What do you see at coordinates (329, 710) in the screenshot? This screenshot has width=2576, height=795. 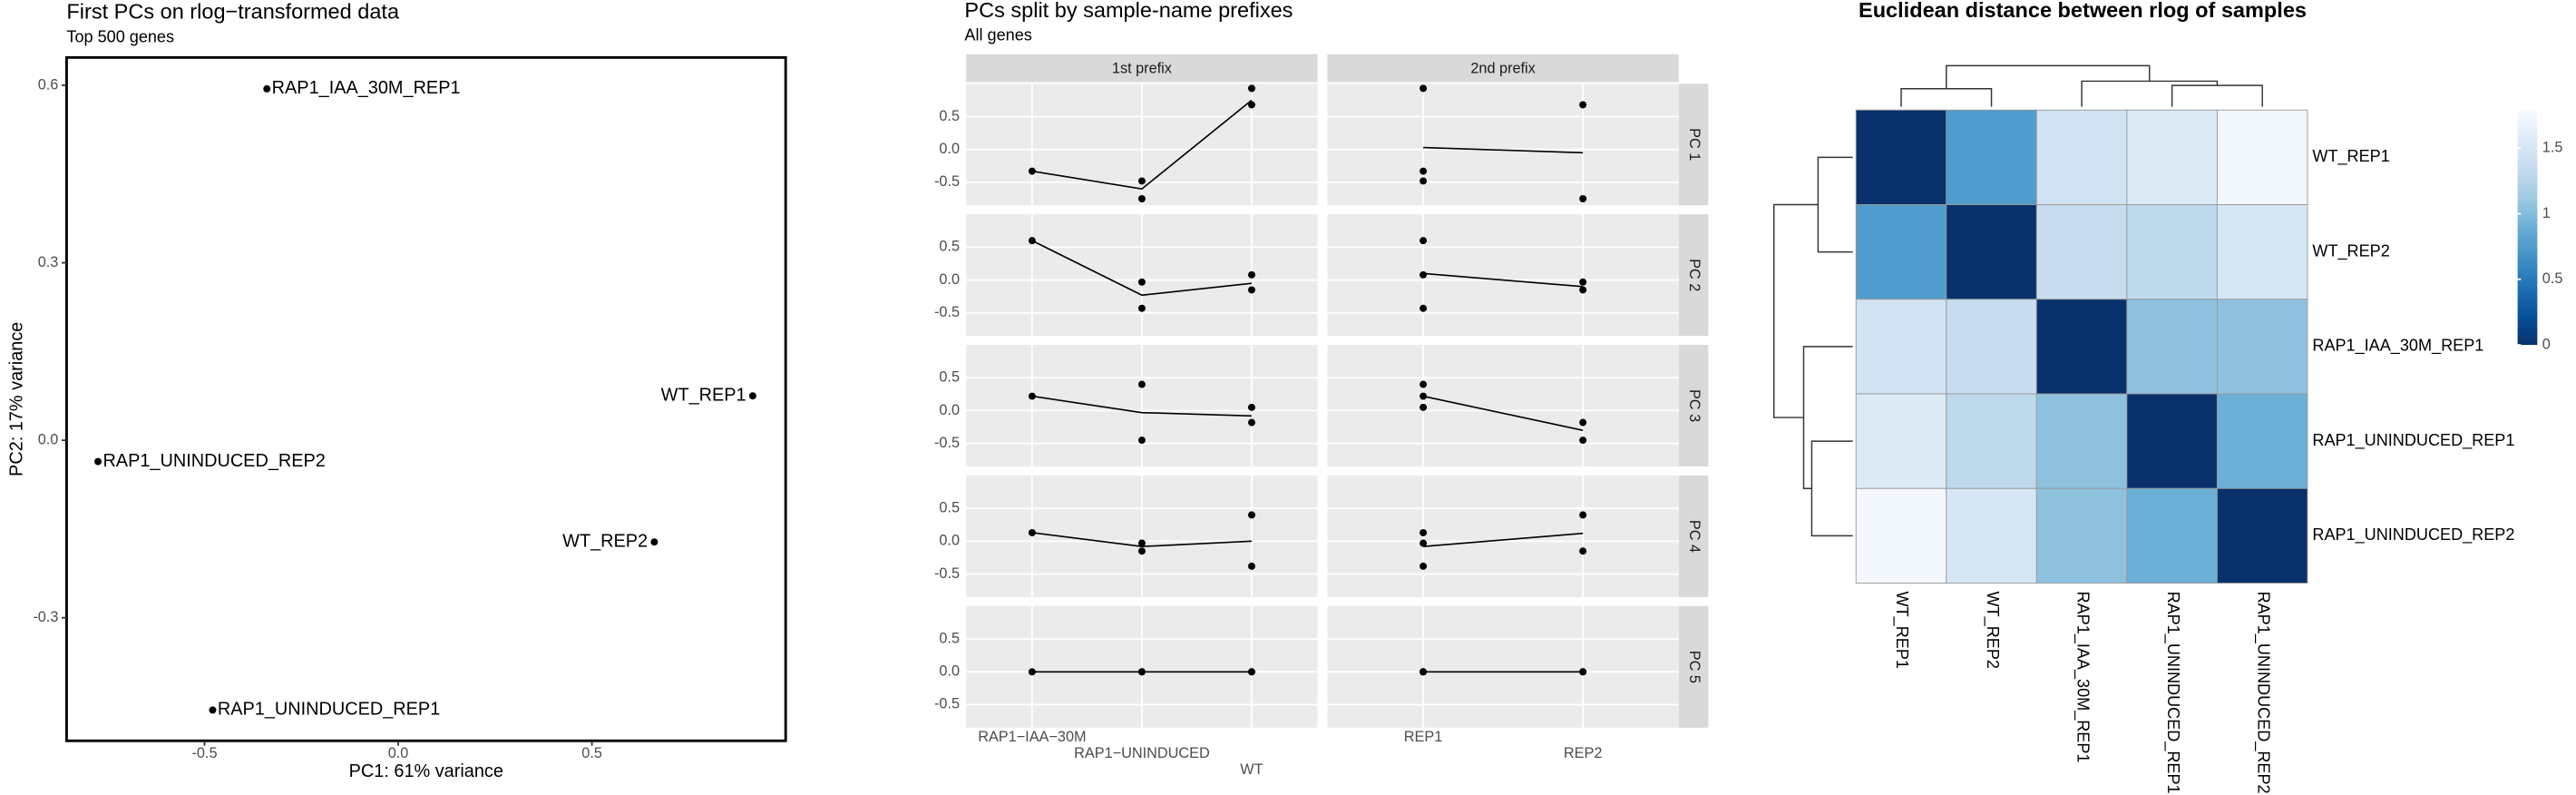 I see `point-label: RAP1_UNINDUCED_REP1` at bounding box center [329, 710].